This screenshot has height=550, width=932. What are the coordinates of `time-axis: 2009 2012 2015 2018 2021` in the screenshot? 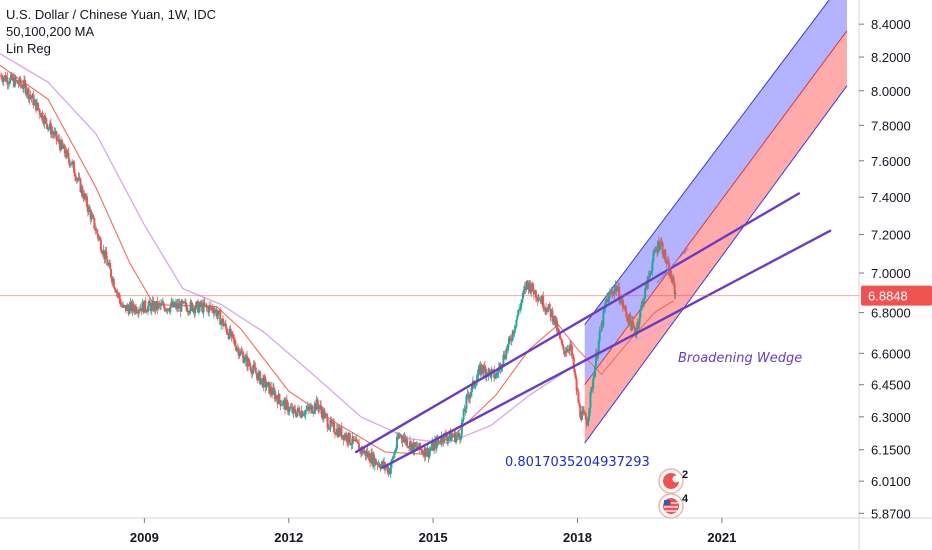 It's located at (433, 531).